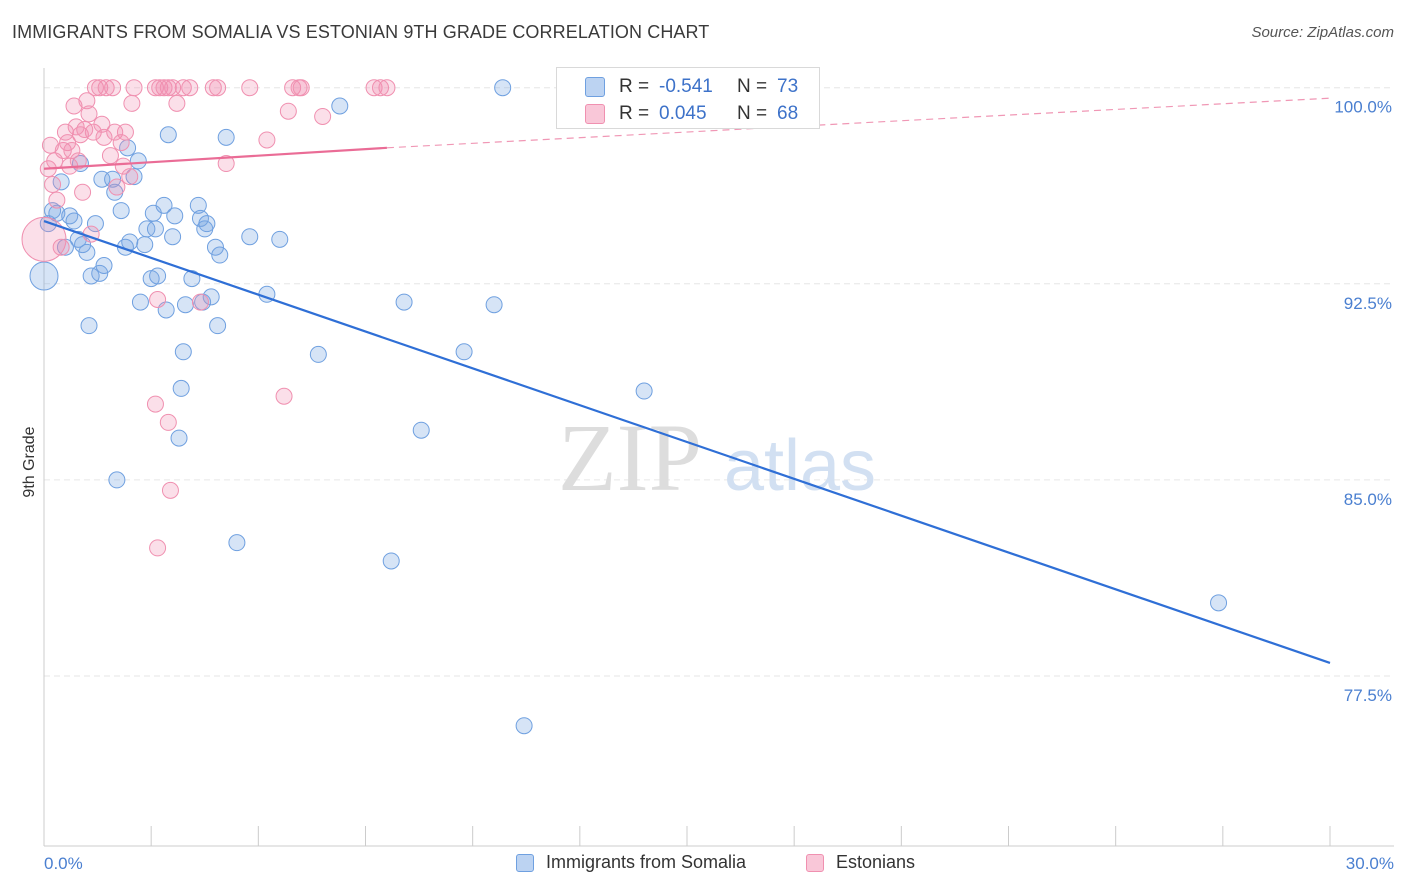  Describe the element at coordinates (1368, 499) in the screenshot. I see `y-tick-label: 85.0%` at that location.